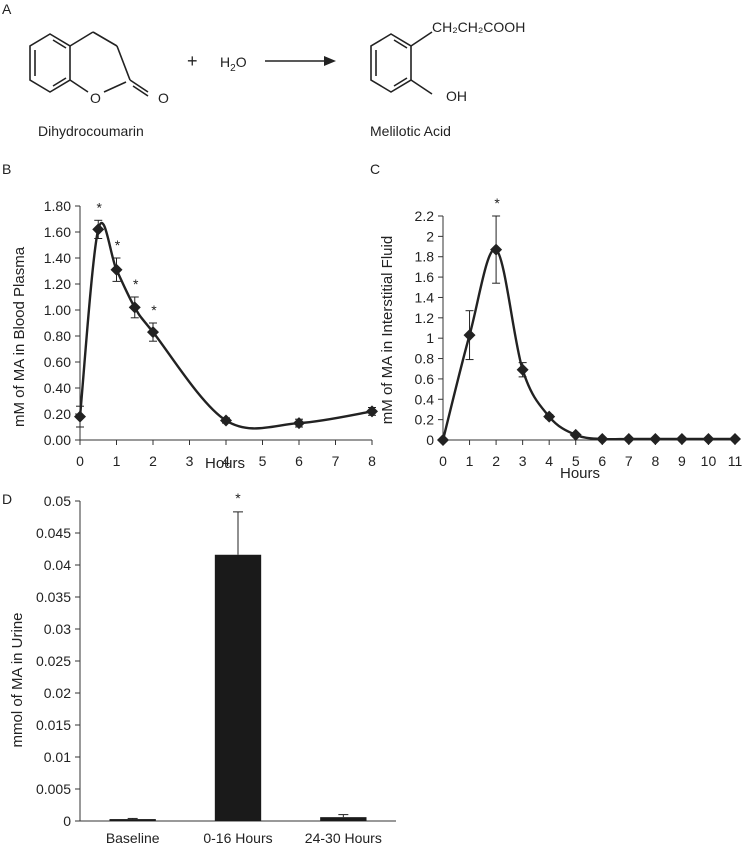 This screenshot has width=742, height=843. What do you see at coordinates (241, 62) in the screenshot?
I see `water-o: O` at bounding box center [241, 62].